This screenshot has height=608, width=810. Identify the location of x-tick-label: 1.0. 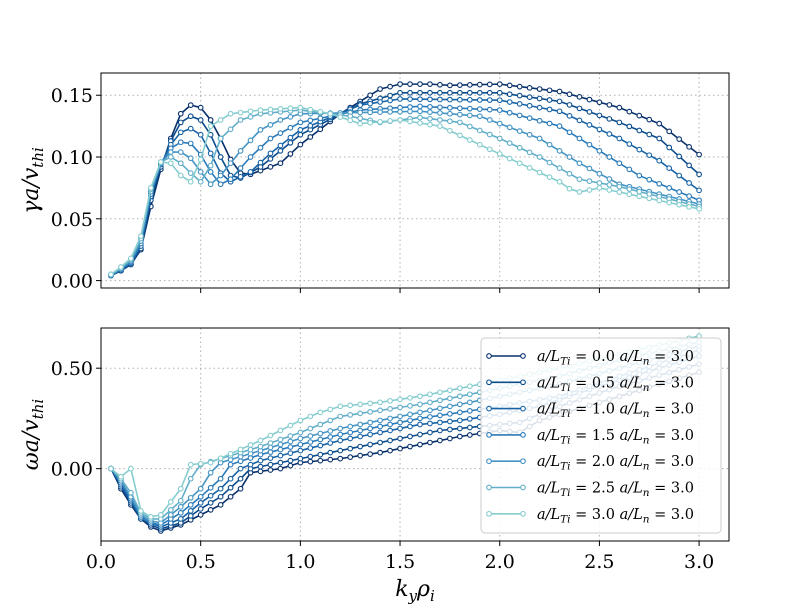
(300, 562).